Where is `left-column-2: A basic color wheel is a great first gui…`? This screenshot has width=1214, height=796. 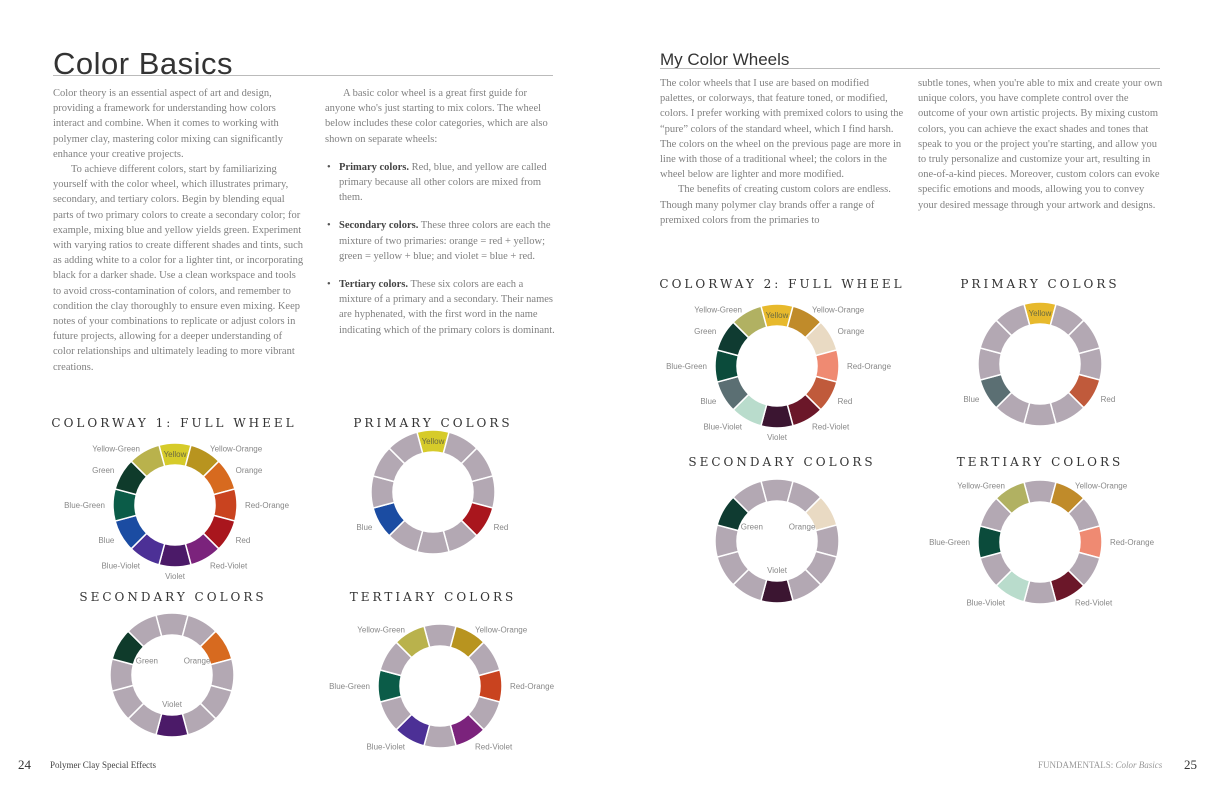
left-column-2: A basic color wheel is a great first gui… is located at coordinates (440, 212).